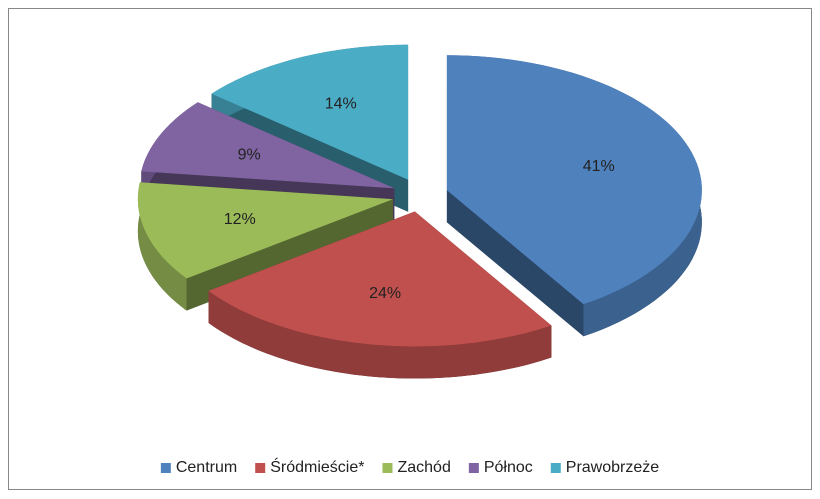  I want to click on legend-label: Prawobrzeże, so click(612, 467).